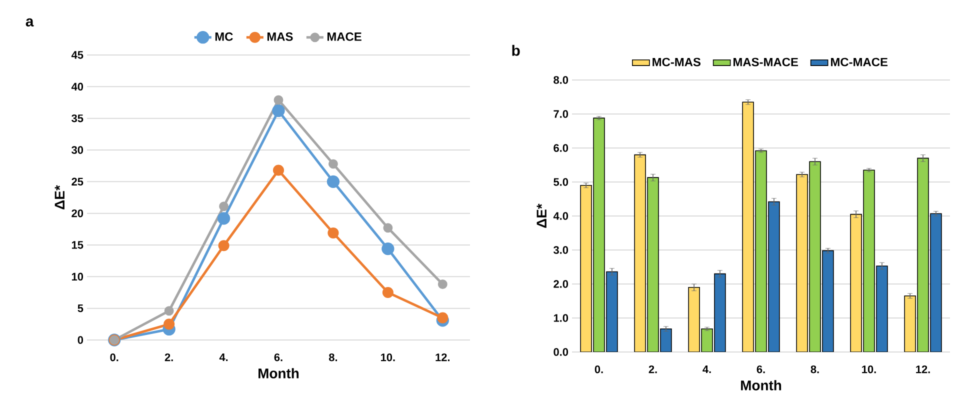 Image resolution: width=963 pixels, height=408 pixels. I want to click on legend-label: MC-MAS, so click(676, 62).